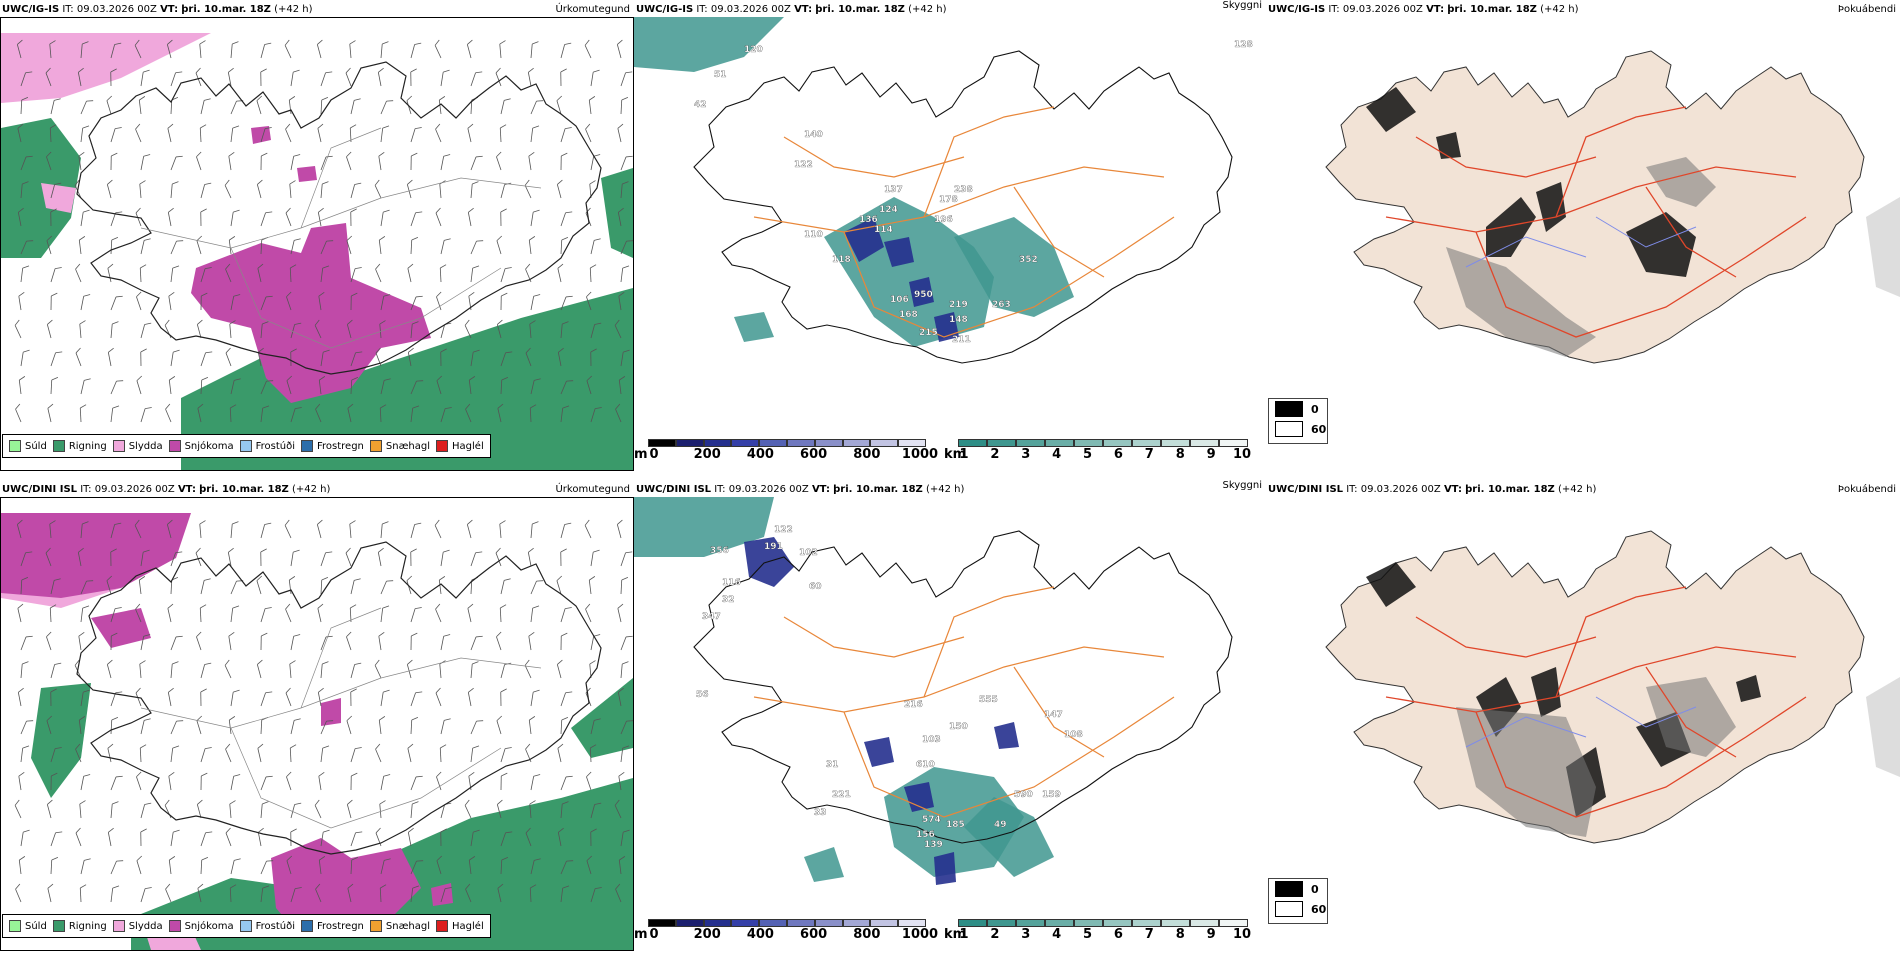 This screenshot has height=962, width=1900. I want to click on snow-area, so click(307, 174).